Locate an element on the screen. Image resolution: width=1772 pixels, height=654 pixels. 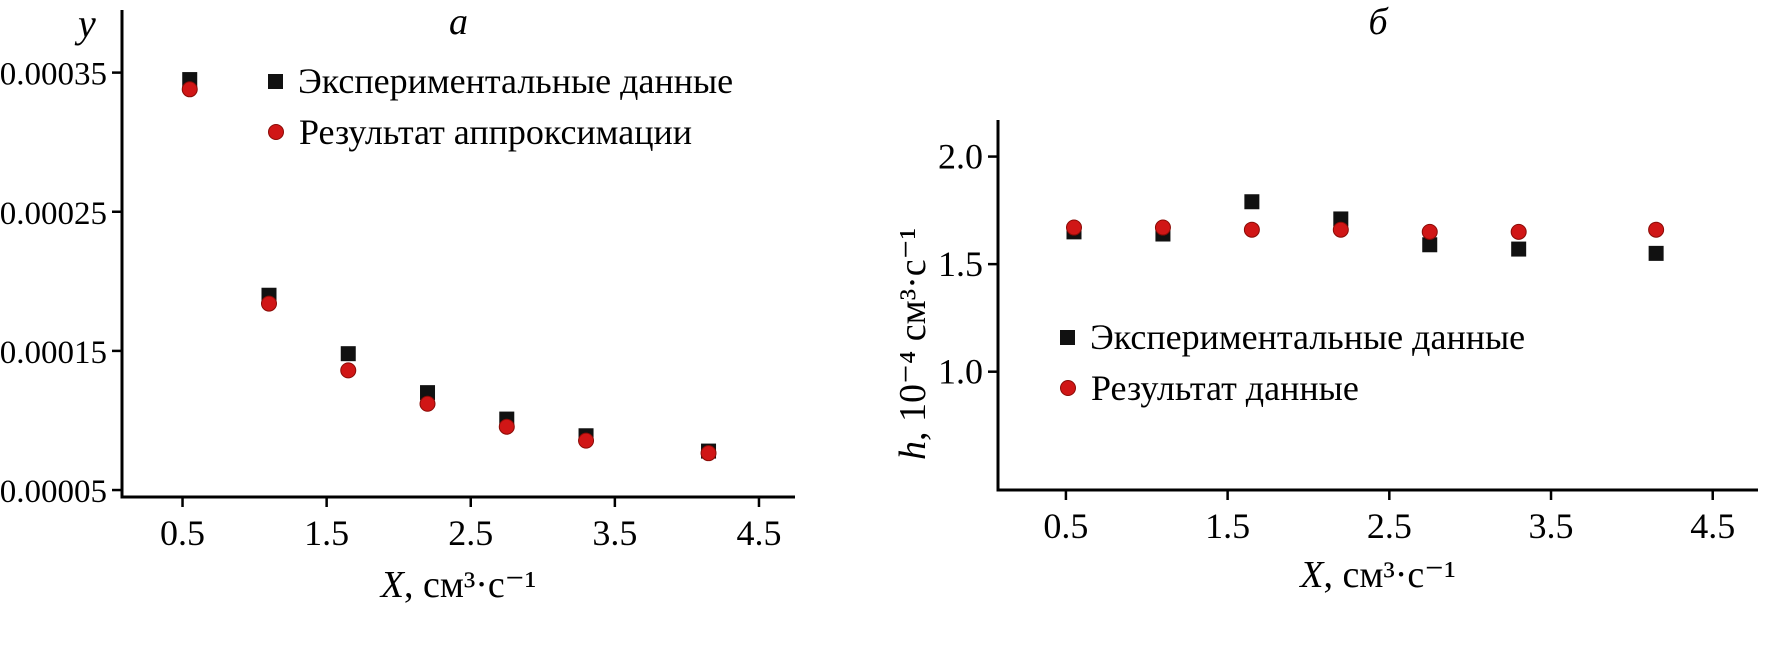
svg-text: 0.00035 is located at coordinates (53, 75).